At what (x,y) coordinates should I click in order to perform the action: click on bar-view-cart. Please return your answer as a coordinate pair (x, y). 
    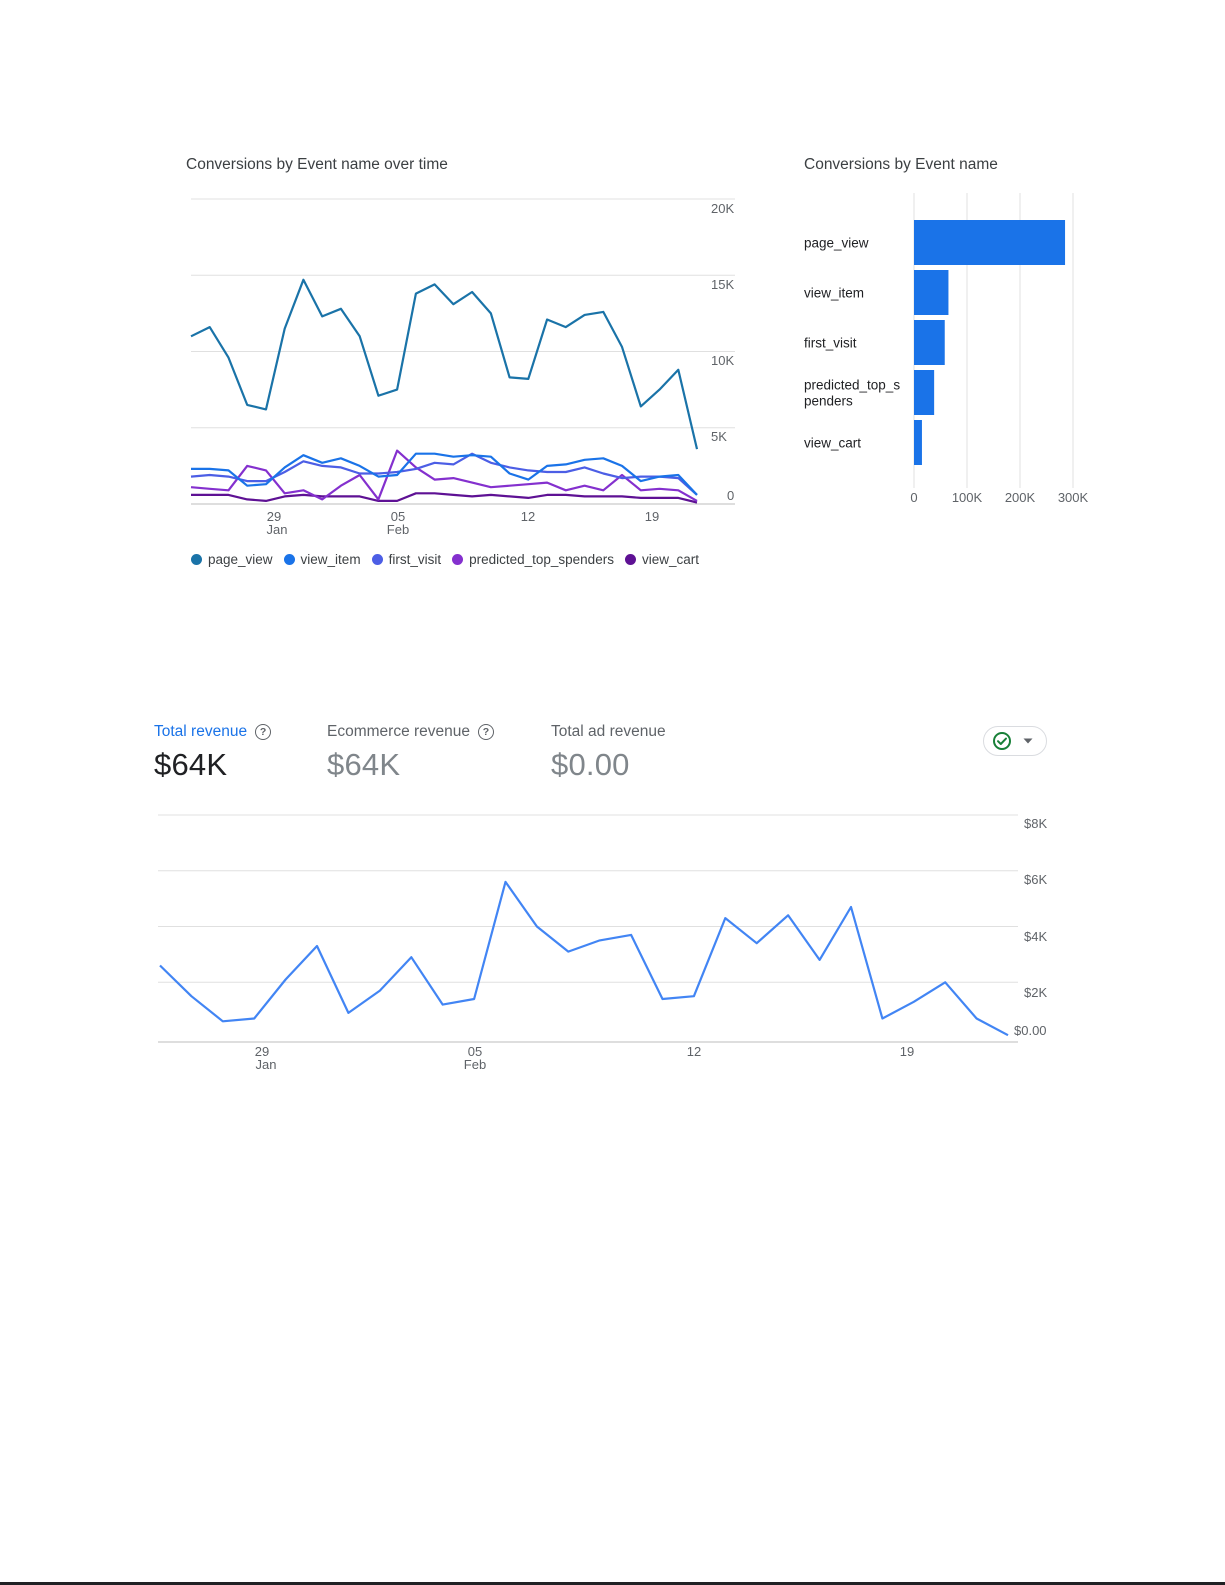
    Looking at the image, I should click on (918, 442).